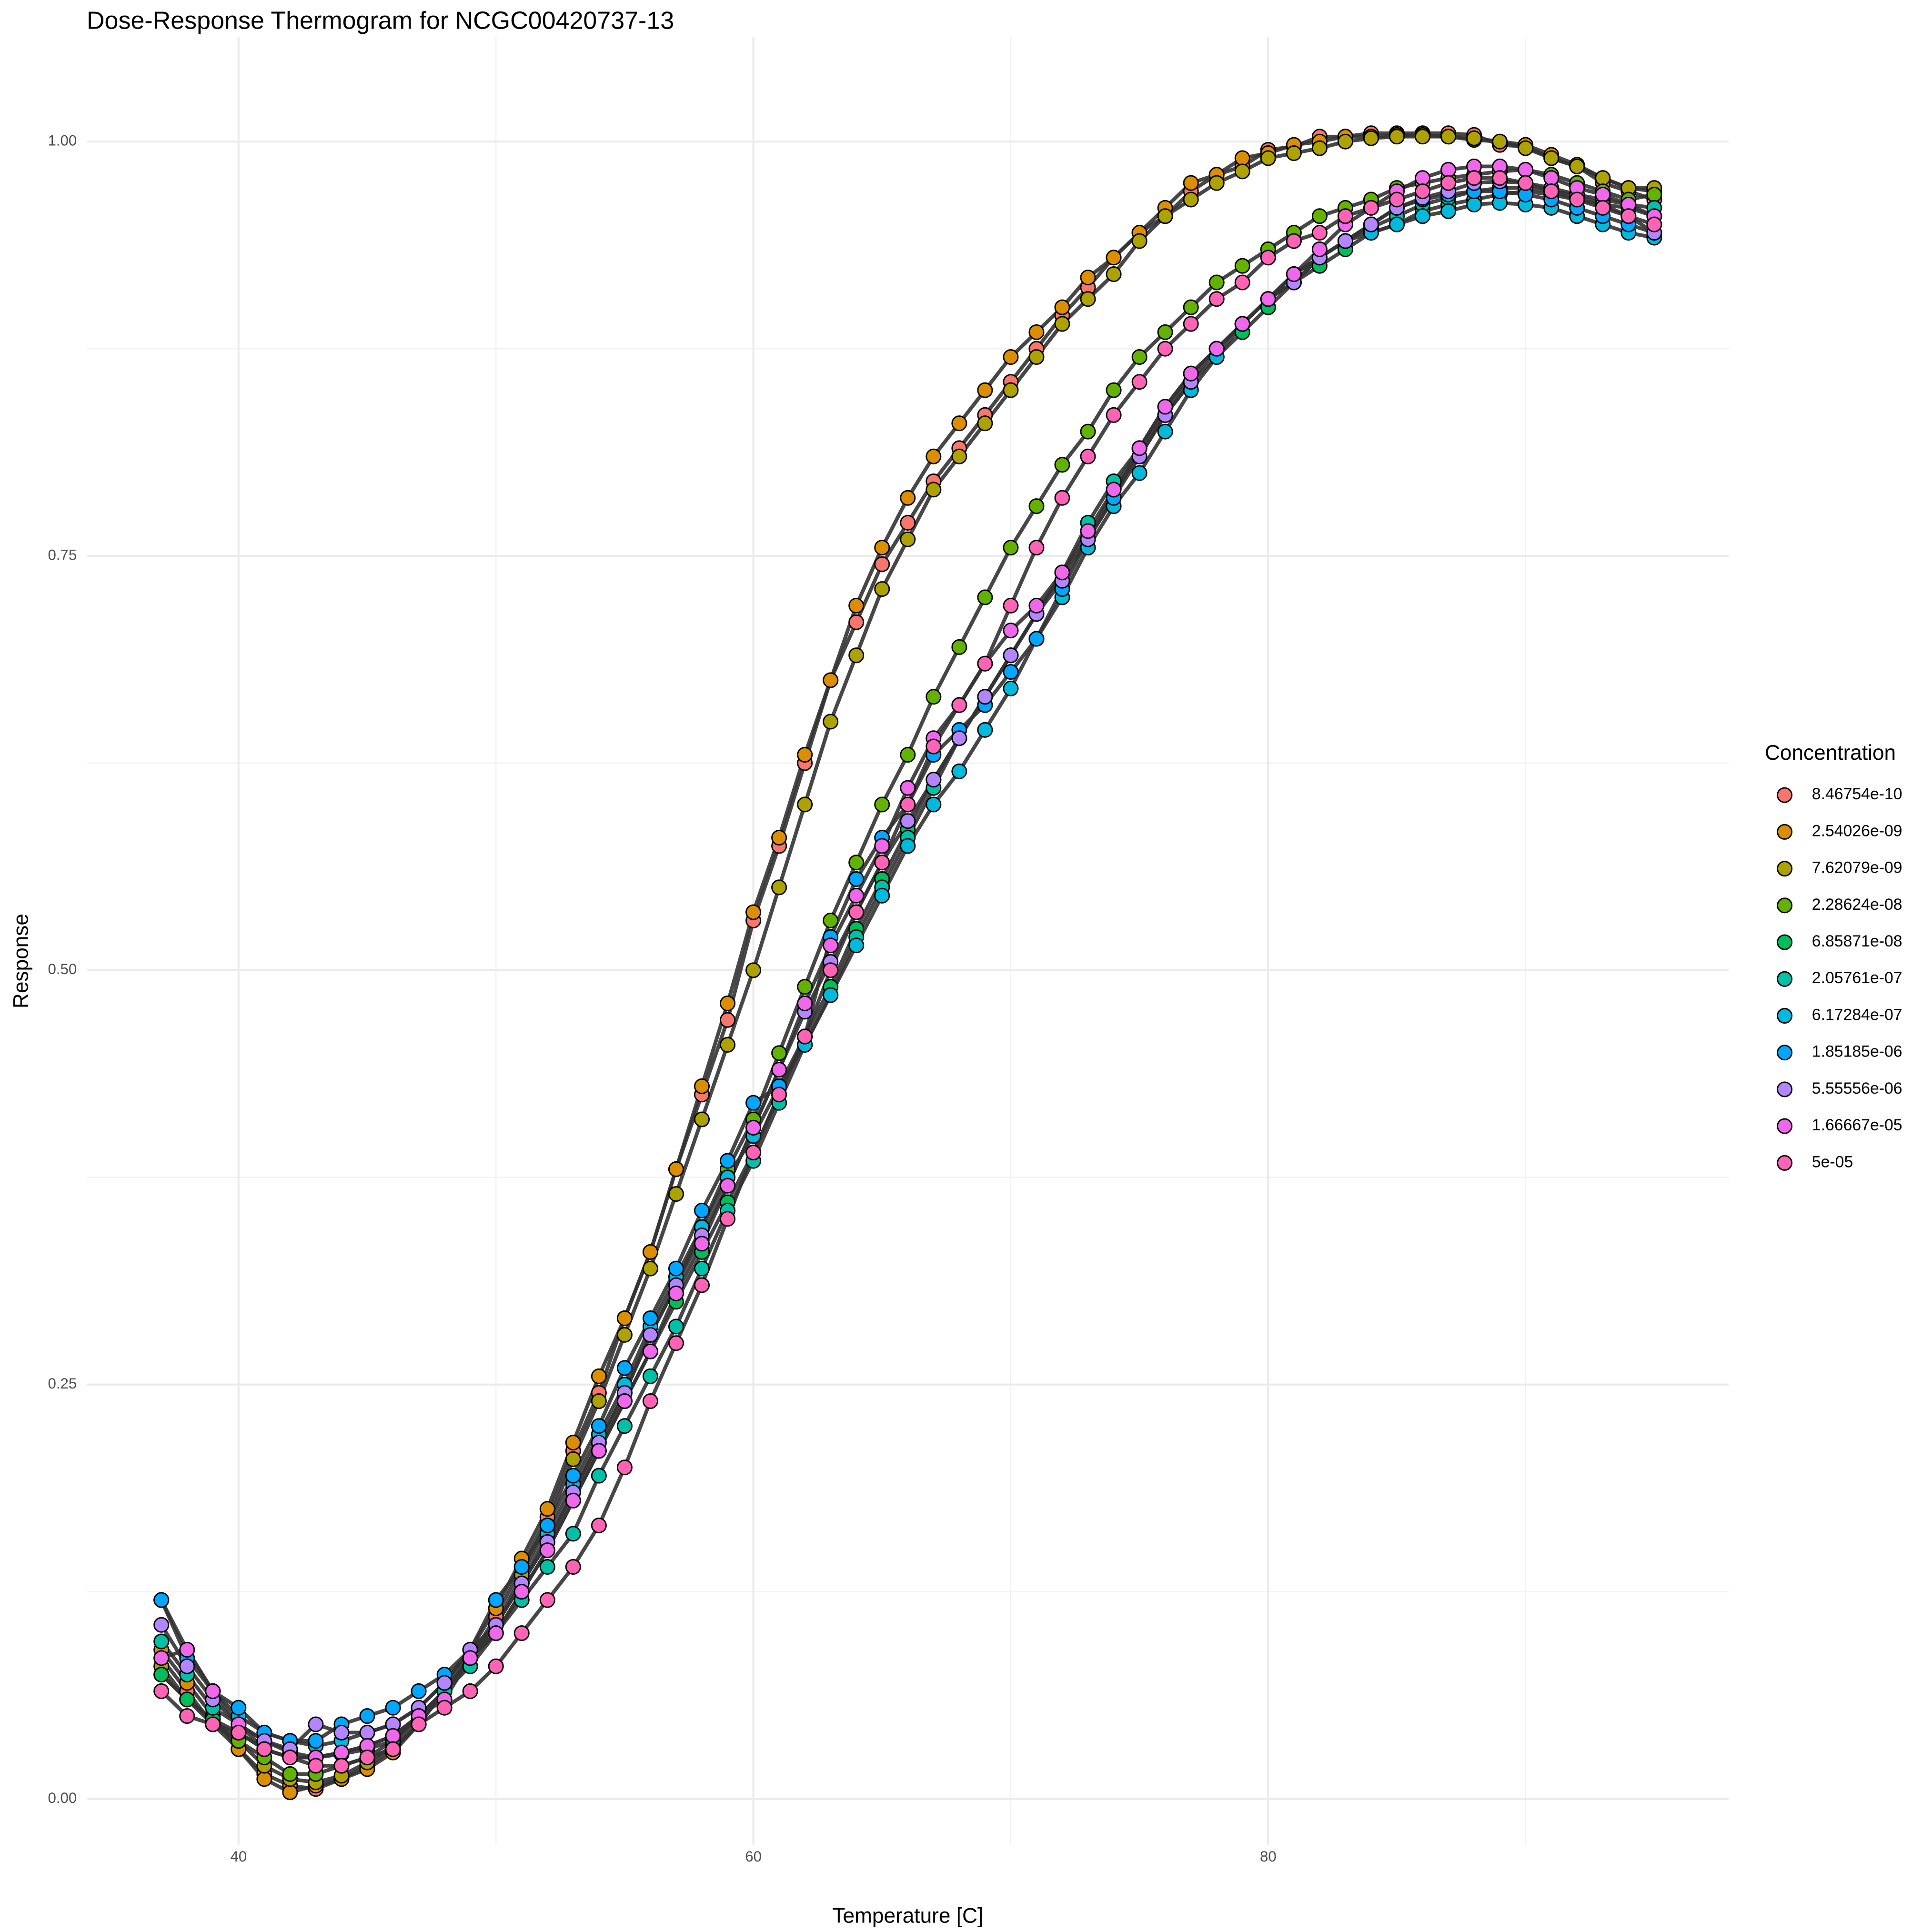 The height and width of the screenshot is (1932, 1932). What do you see at coordinates (62, 555) in the screenshot?
I see `y-tick-label: 0.75` at bounding box center [62, 555].